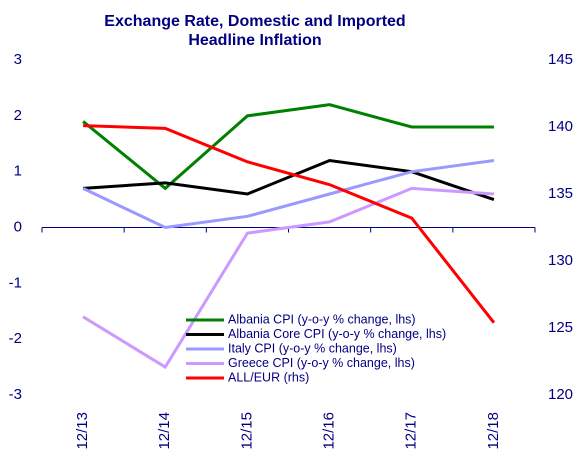 This screenshot has width=586, height=456. I want to click on y-tick-label: -2, so click(15, 338).